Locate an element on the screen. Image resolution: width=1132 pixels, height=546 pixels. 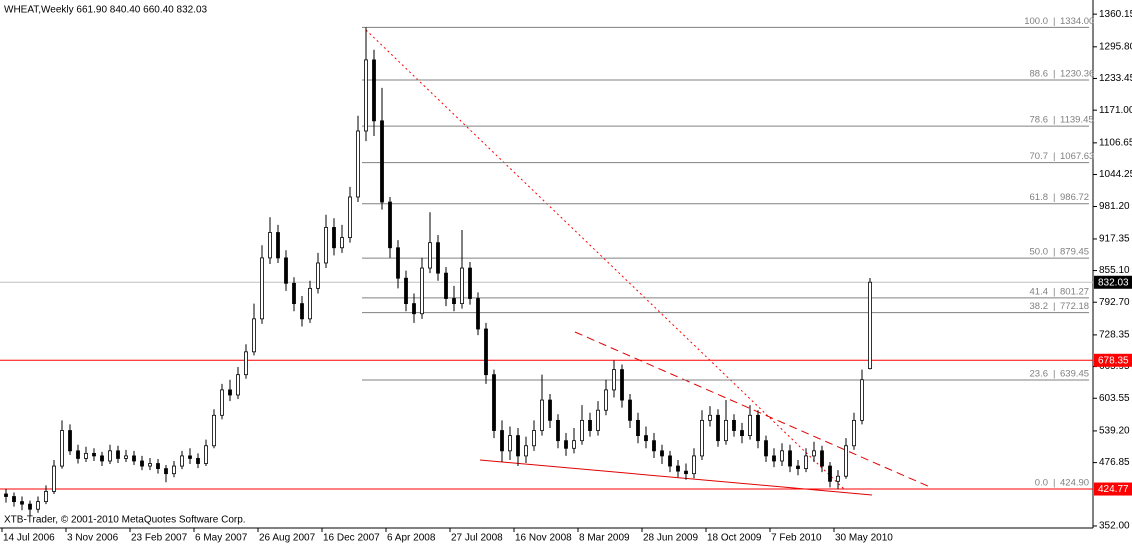
y-tick-label: 476.85 is located at coordinates (1114, 462).